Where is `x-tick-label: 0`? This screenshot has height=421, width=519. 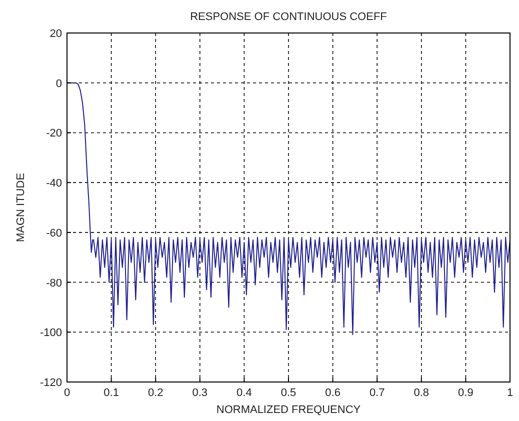 x-tick-label: 0 is located at coordinates (67, 393).